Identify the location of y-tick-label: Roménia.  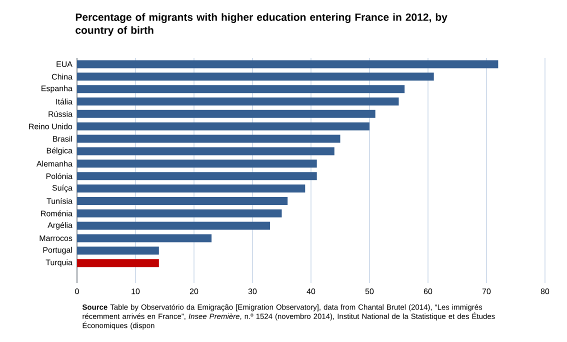
(56, 213).